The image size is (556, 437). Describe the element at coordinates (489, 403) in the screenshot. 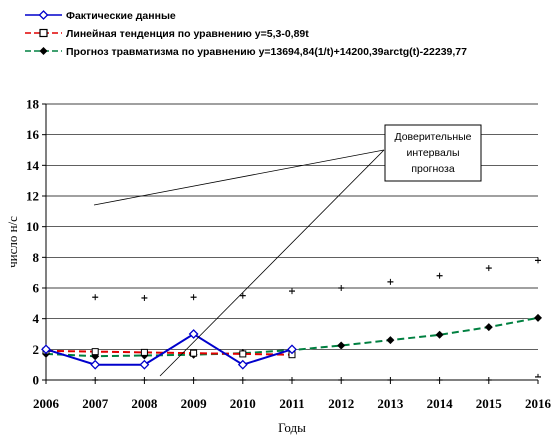

I see `x-tick-label: 2015` at that location.